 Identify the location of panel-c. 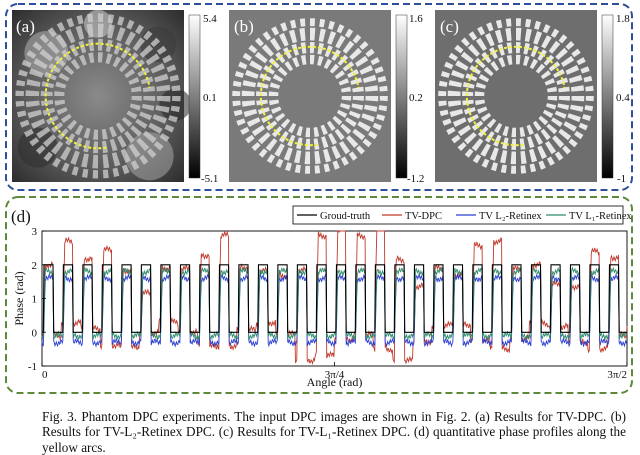
(516, 96).